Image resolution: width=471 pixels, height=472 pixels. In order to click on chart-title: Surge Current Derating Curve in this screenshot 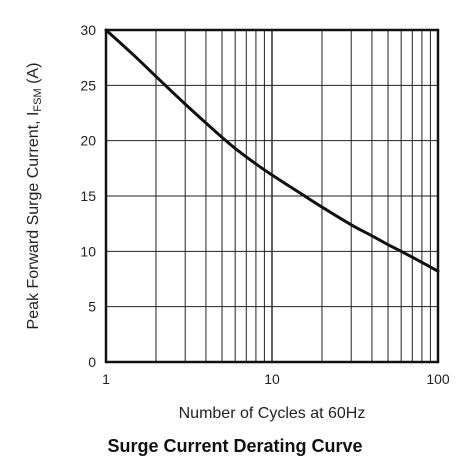, I will do `click(234, 446)`.